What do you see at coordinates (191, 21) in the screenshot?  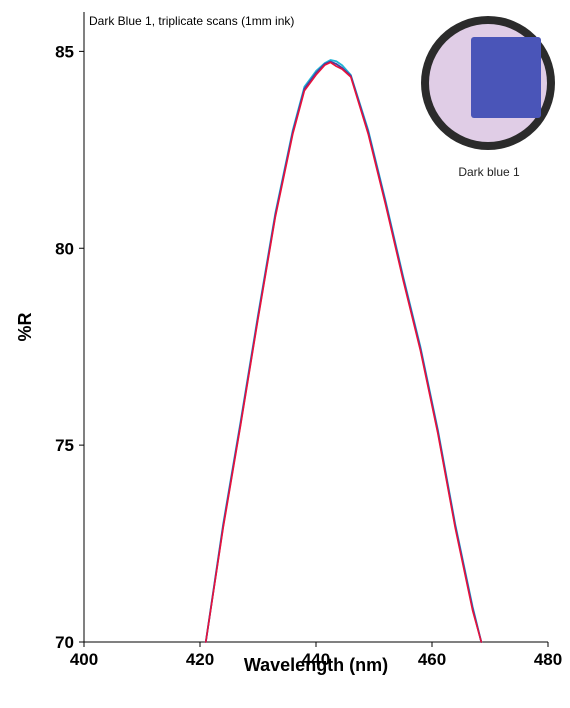 I see `chart-title: Dark Blue 1, triplicate scans (1mm ink)` at bounding box center [191, 21].